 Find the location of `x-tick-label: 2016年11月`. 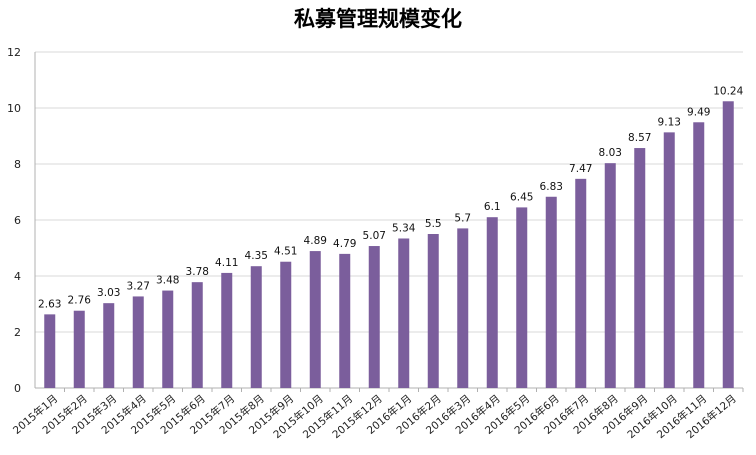

x-tick-label: 2016年11月 is located at coordinates (681, 416).